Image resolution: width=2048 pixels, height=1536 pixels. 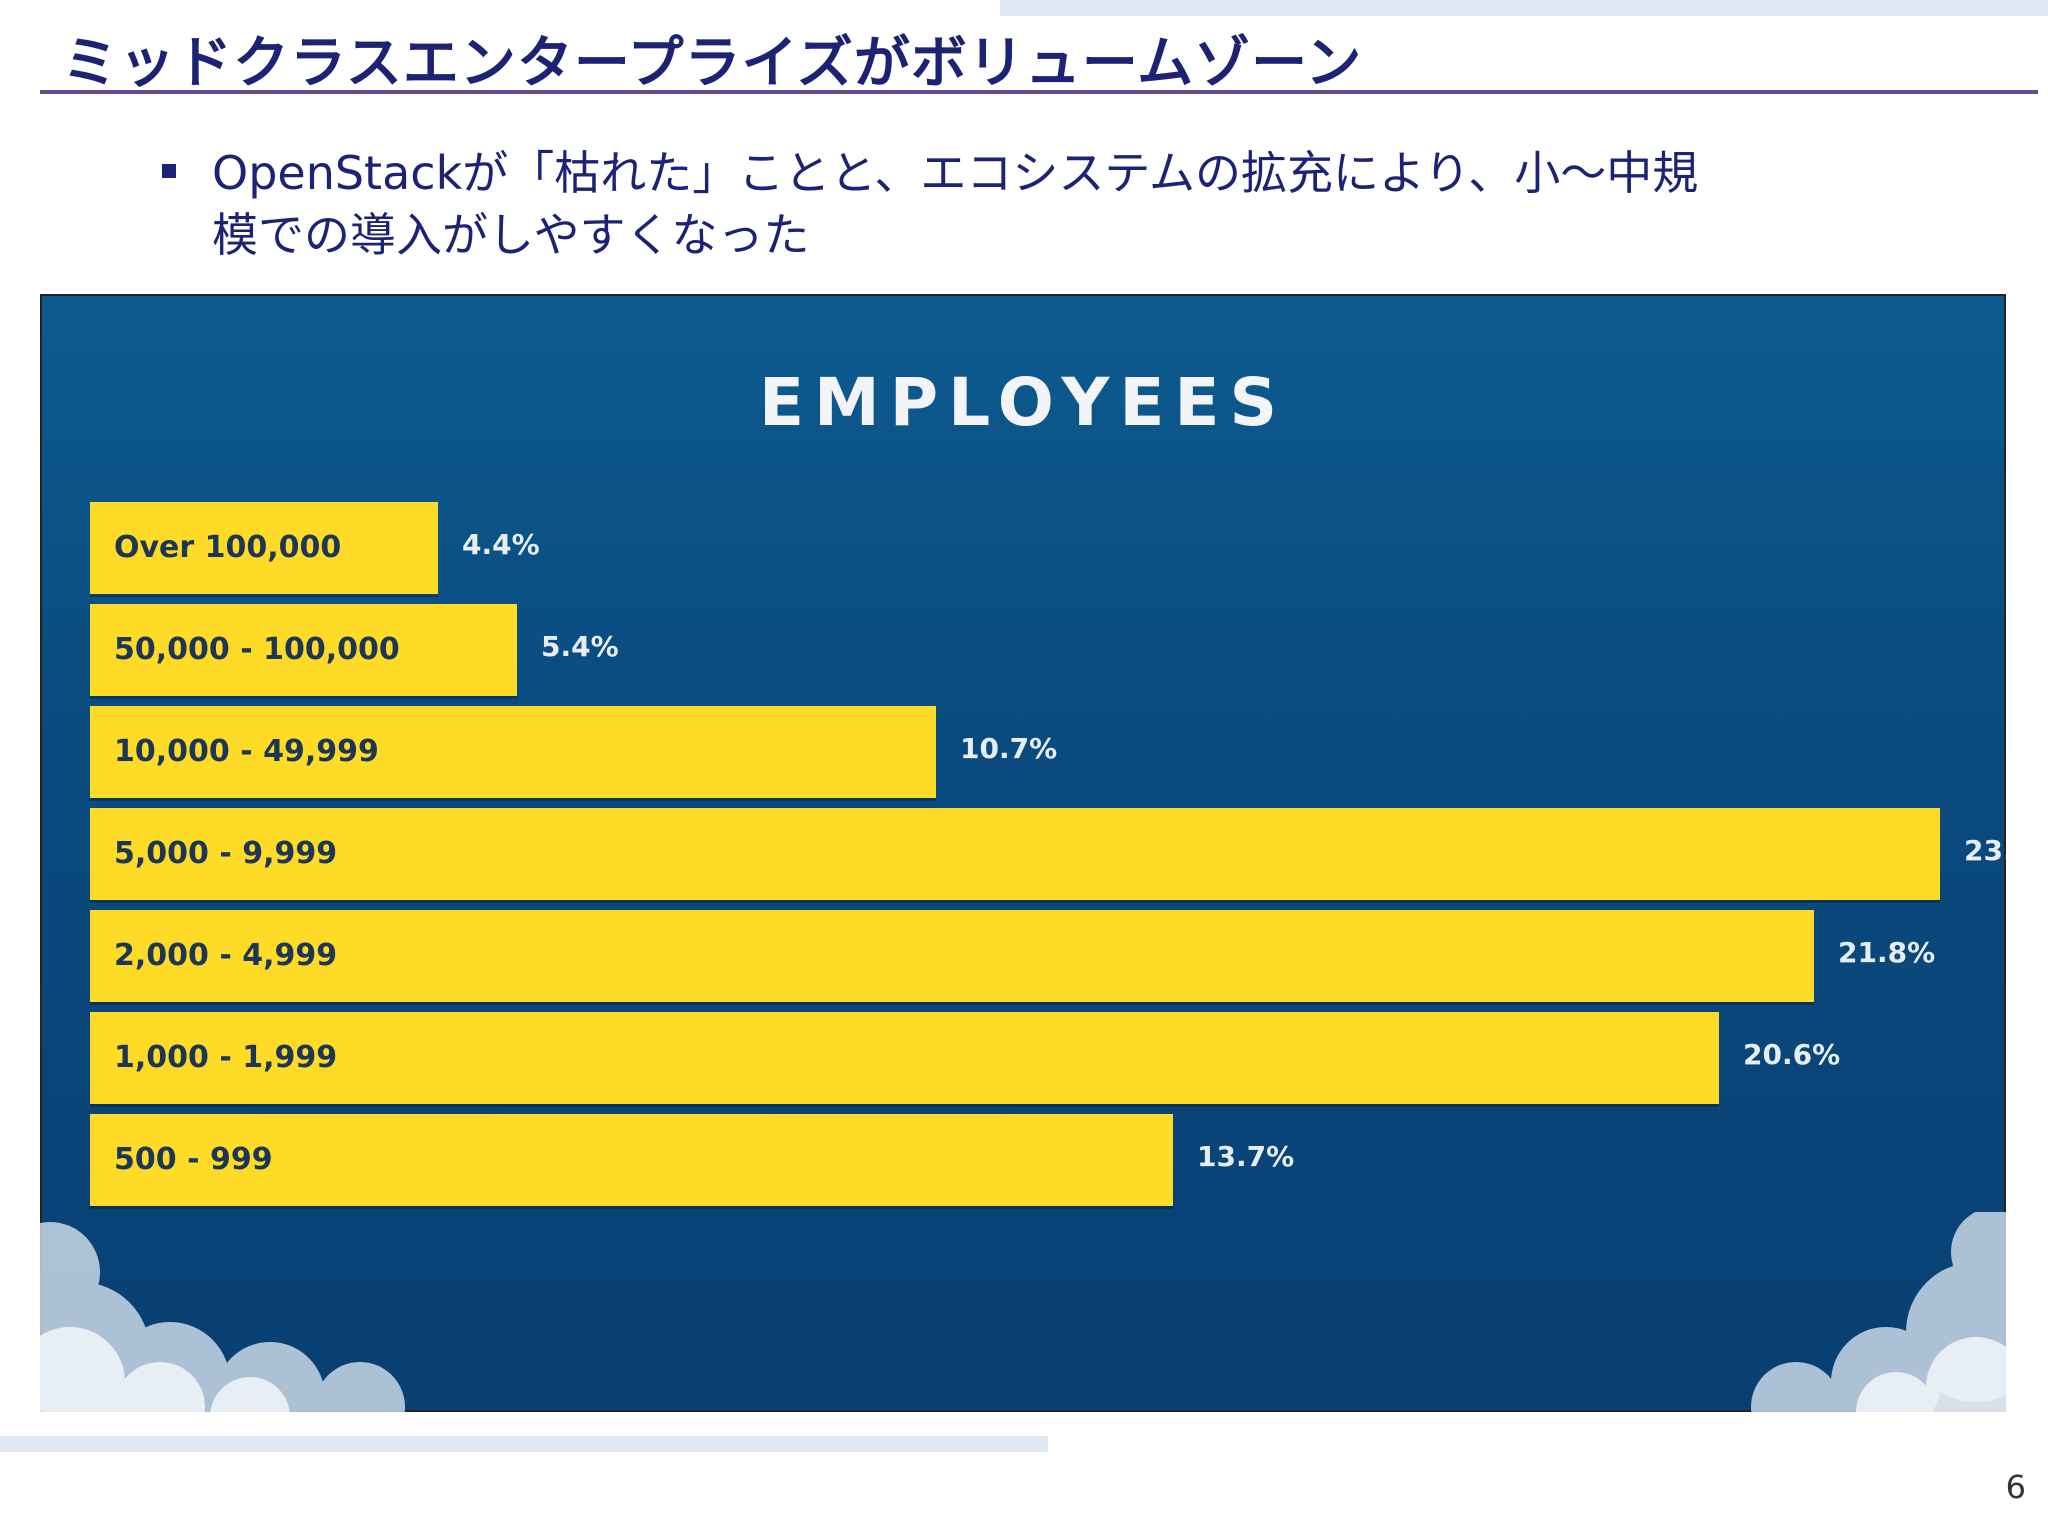 What do you see at coordinates (1039, 92) in the screenshot?
I see `title-underline` at bounding box center [1039, 92].